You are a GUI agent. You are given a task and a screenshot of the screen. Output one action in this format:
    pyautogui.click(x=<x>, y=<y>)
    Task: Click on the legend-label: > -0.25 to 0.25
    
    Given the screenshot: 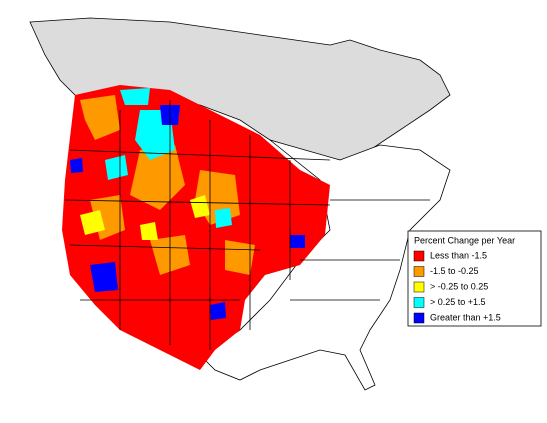 What is the action you would take?
    pyautogui.click(x=459, y=286)
    